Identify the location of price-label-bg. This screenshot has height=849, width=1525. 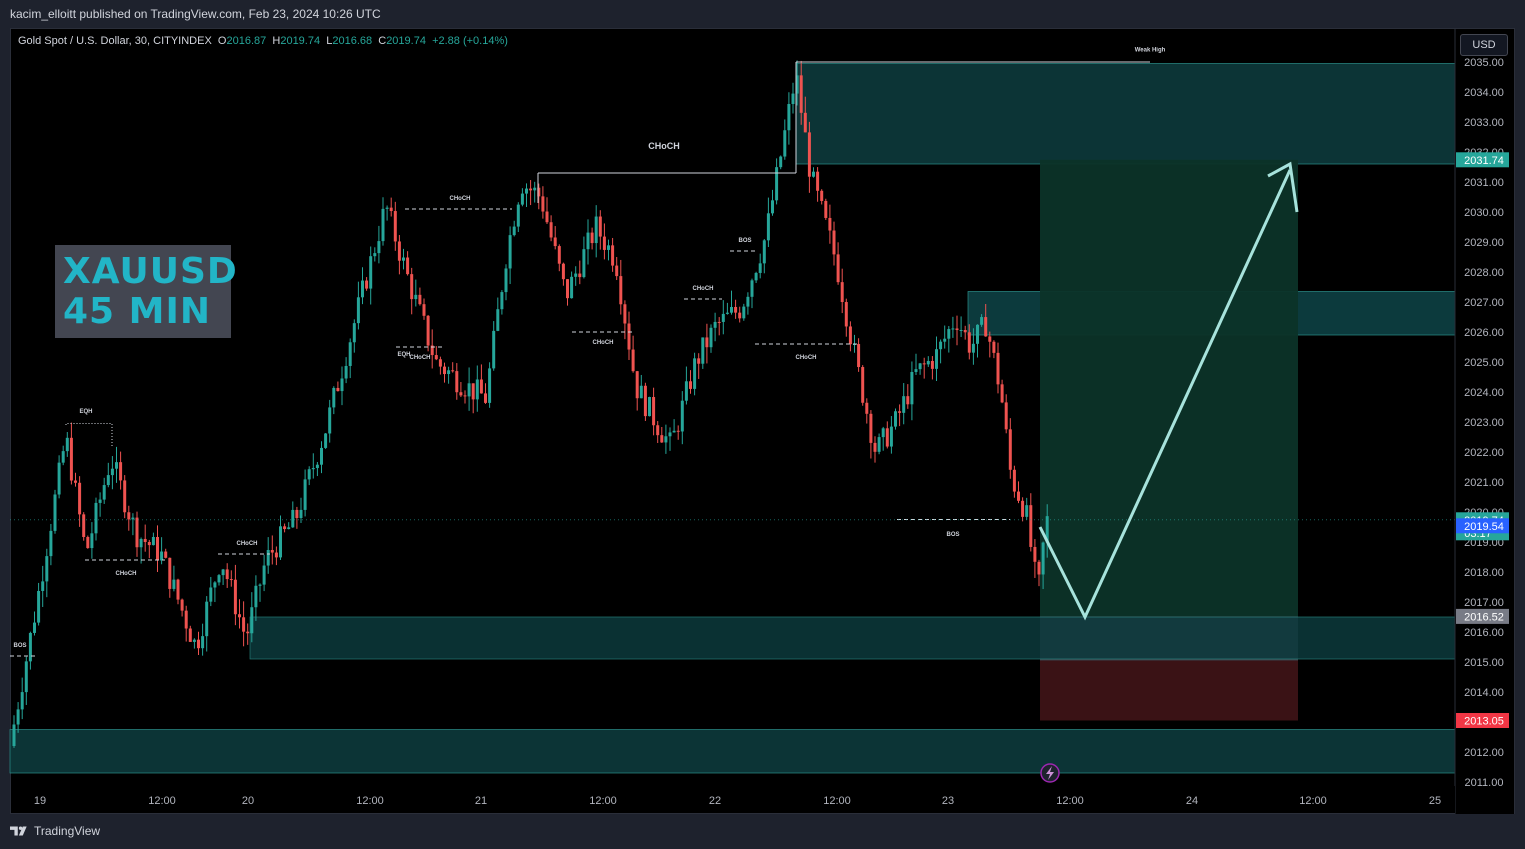
(1482, 720).